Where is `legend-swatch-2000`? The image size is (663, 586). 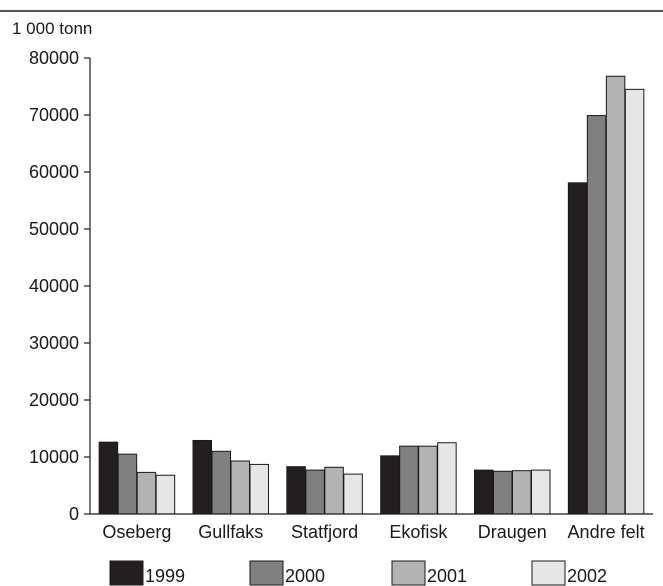
legend-swatch-2000 is located at coordinates (266, 573).